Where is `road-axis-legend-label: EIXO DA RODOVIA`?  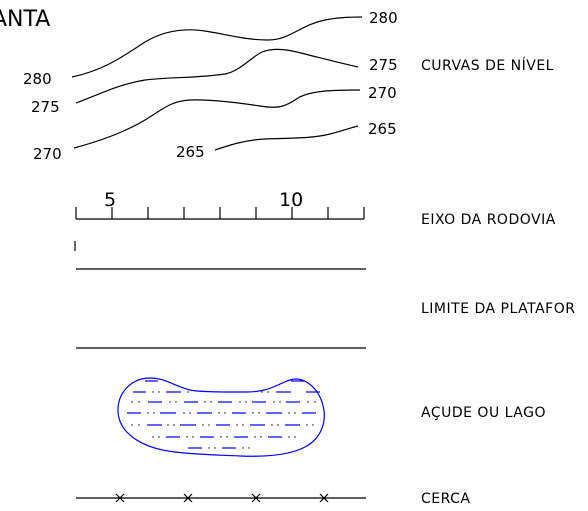
road-axis-legend-label: EIXO DA RODOVIA is located at coordinates (488, 220).